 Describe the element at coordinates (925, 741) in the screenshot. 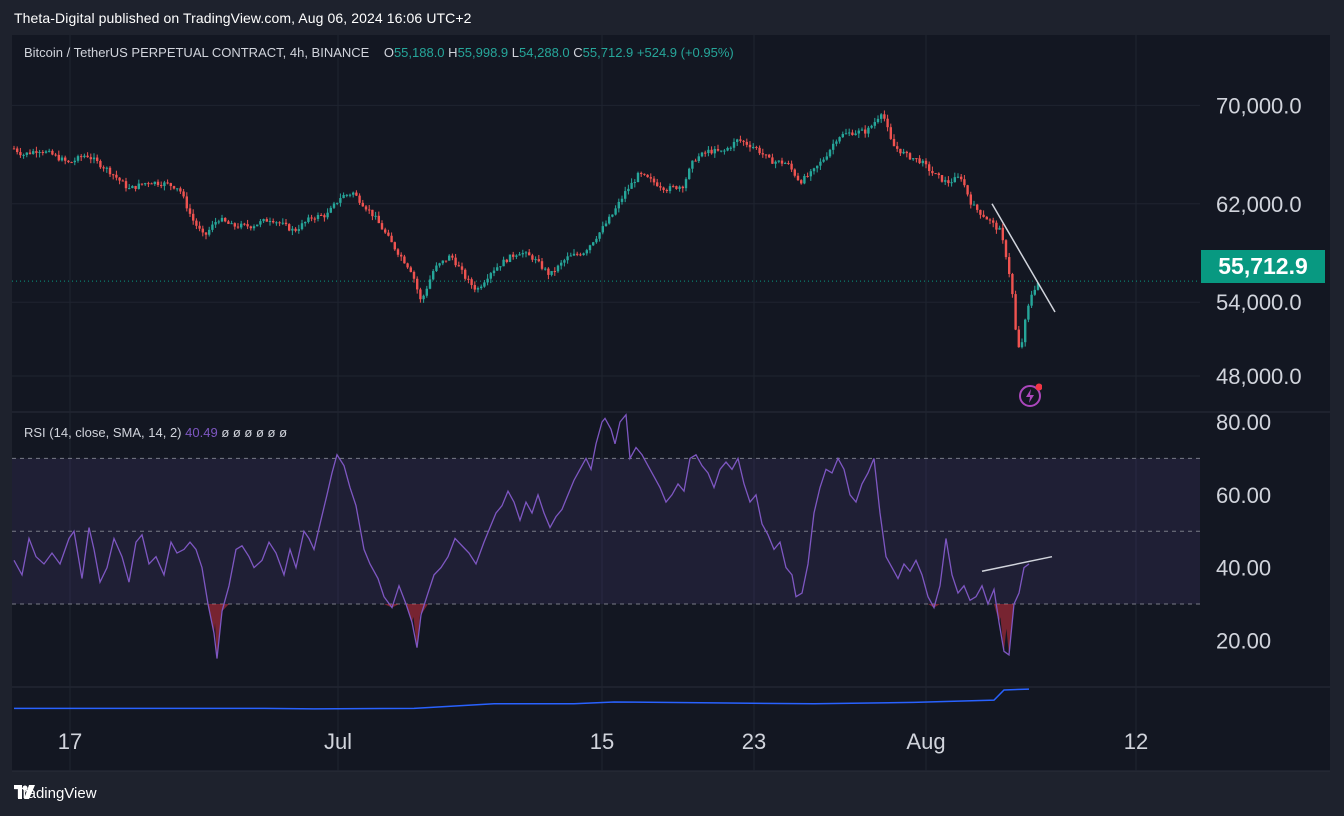

I see `time-tick-label: Aug` at that location.